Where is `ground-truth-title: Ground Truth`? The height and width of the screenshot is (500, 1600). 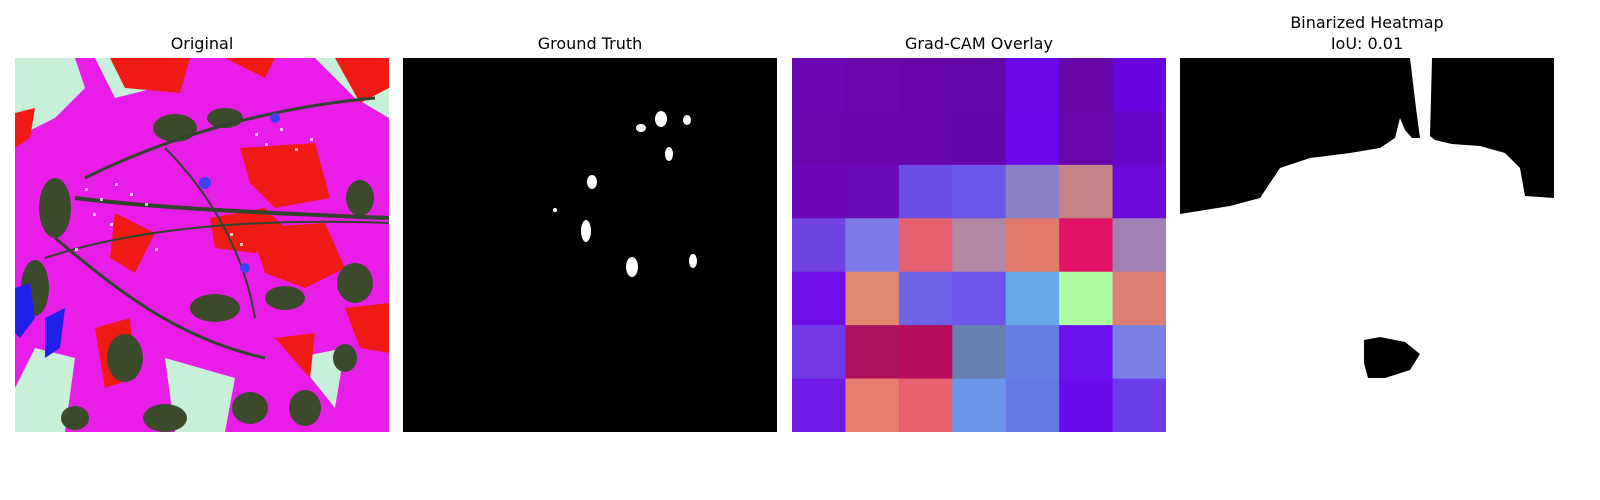
ground-truth-title: Ground Truth is located at coordinates (590, 43).